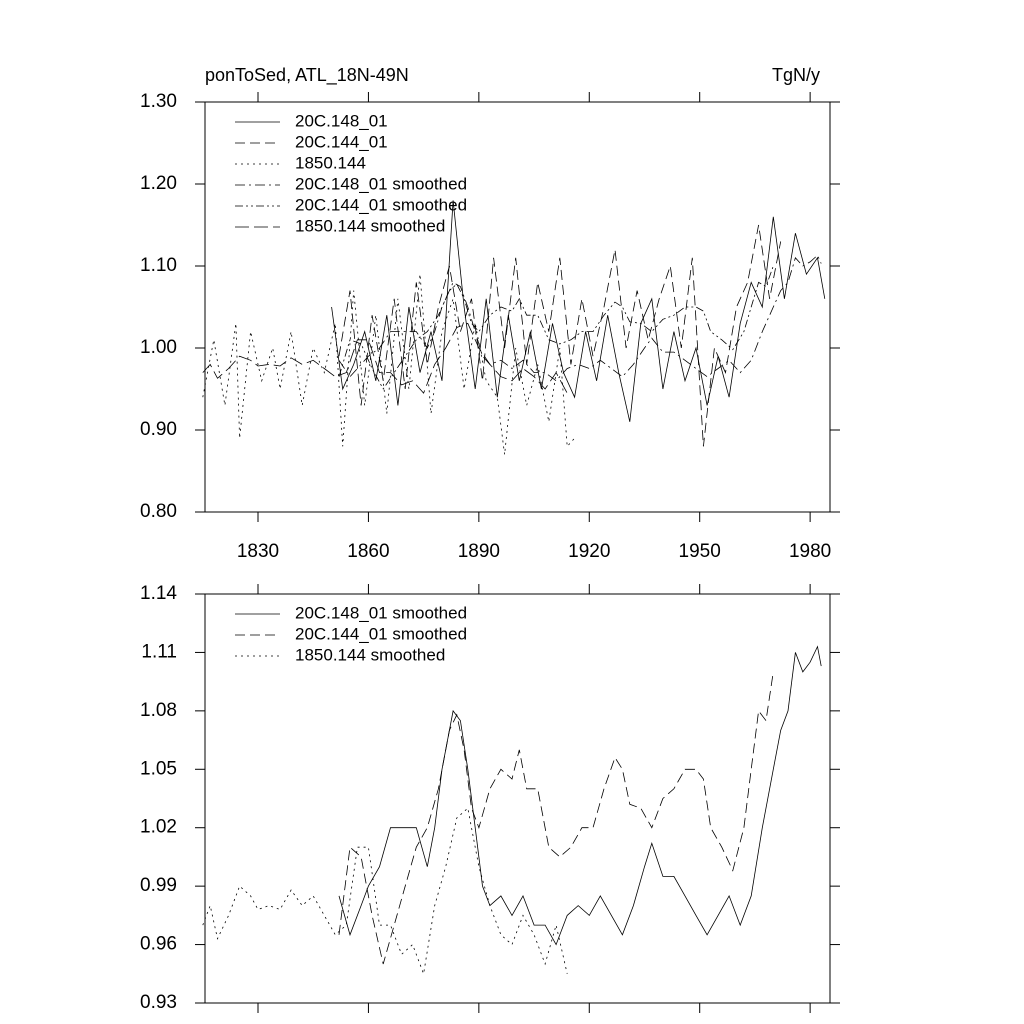 This screenshot has height=1024, width=1024. What do you see at coordinates (158, 101) in the screenshot?
I see `y-tick-label: 1.30` at bounding box center [158, 101].